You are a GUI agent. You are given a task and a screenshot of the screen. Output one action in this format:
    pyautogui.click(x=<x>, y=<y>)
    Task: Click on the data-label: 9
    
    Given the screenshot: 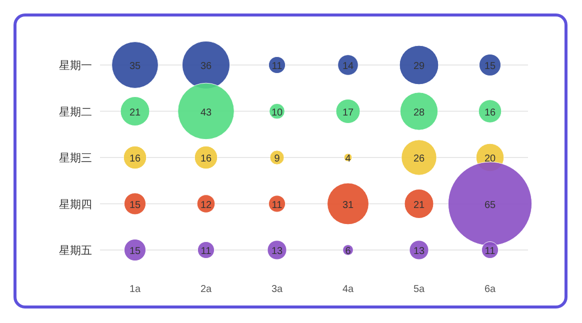 What is the action you would take?
    pyautogui.click(x=277, y=159)
    